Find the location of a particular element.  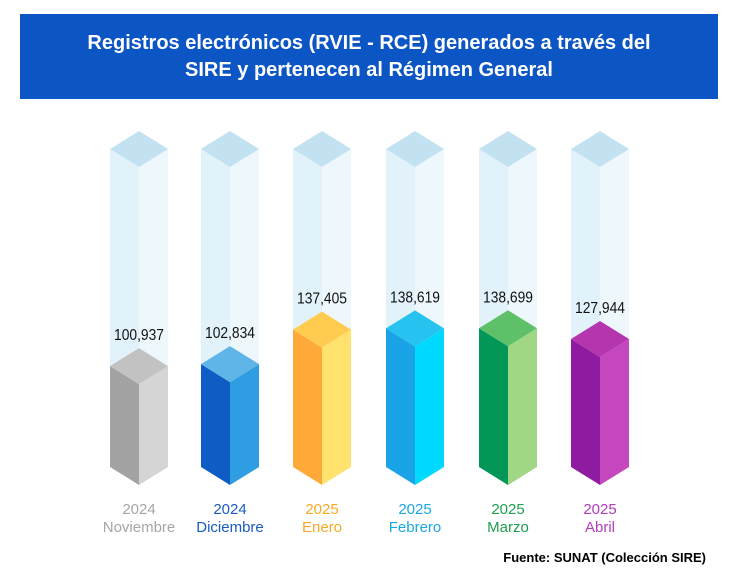

data-label-0: 100,937 is located at coordinates (139, 335).